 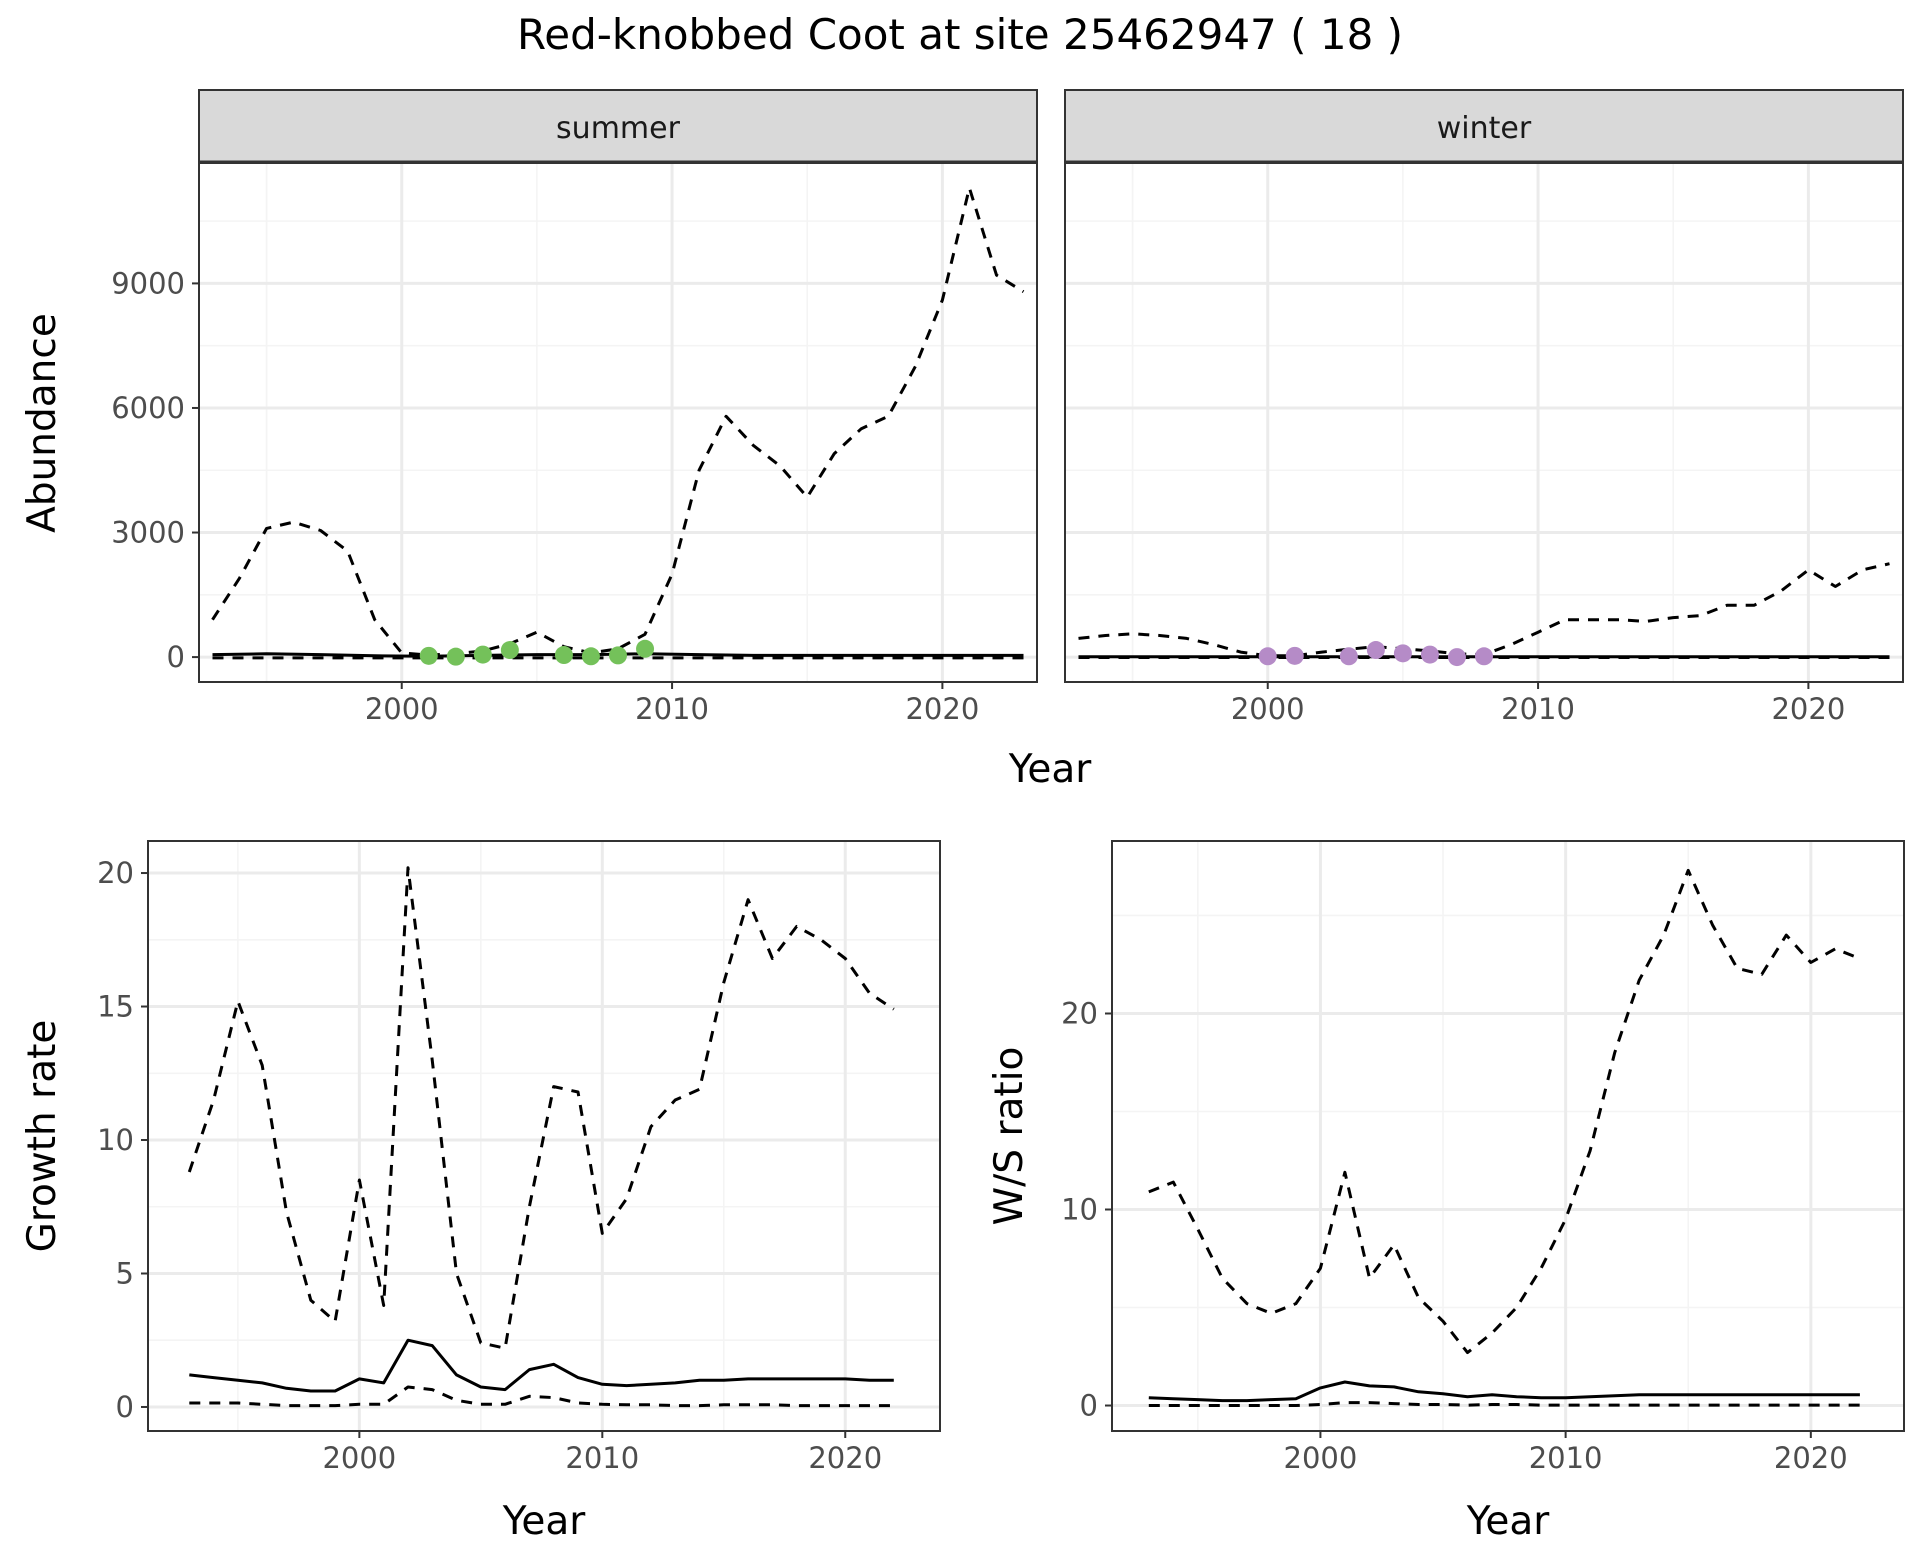 What do you see at coordinates (148, 408) in the screenshot?
I see `y-tick-label: 6000` at bounding box center [148, 408].